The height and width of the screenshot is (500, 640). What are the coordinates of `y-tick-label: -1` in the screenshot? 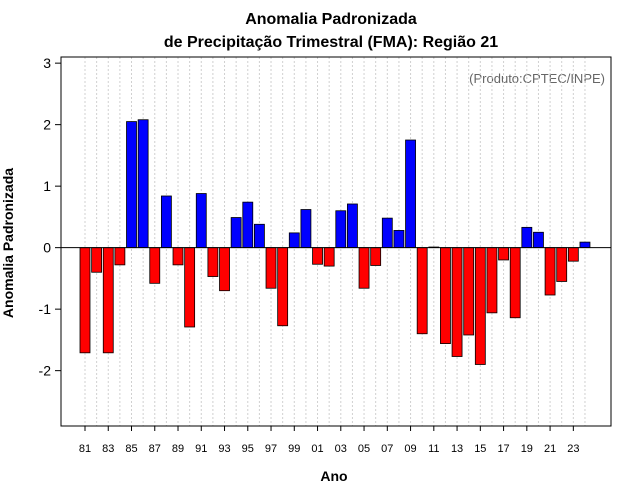 It's located at (45, 309).